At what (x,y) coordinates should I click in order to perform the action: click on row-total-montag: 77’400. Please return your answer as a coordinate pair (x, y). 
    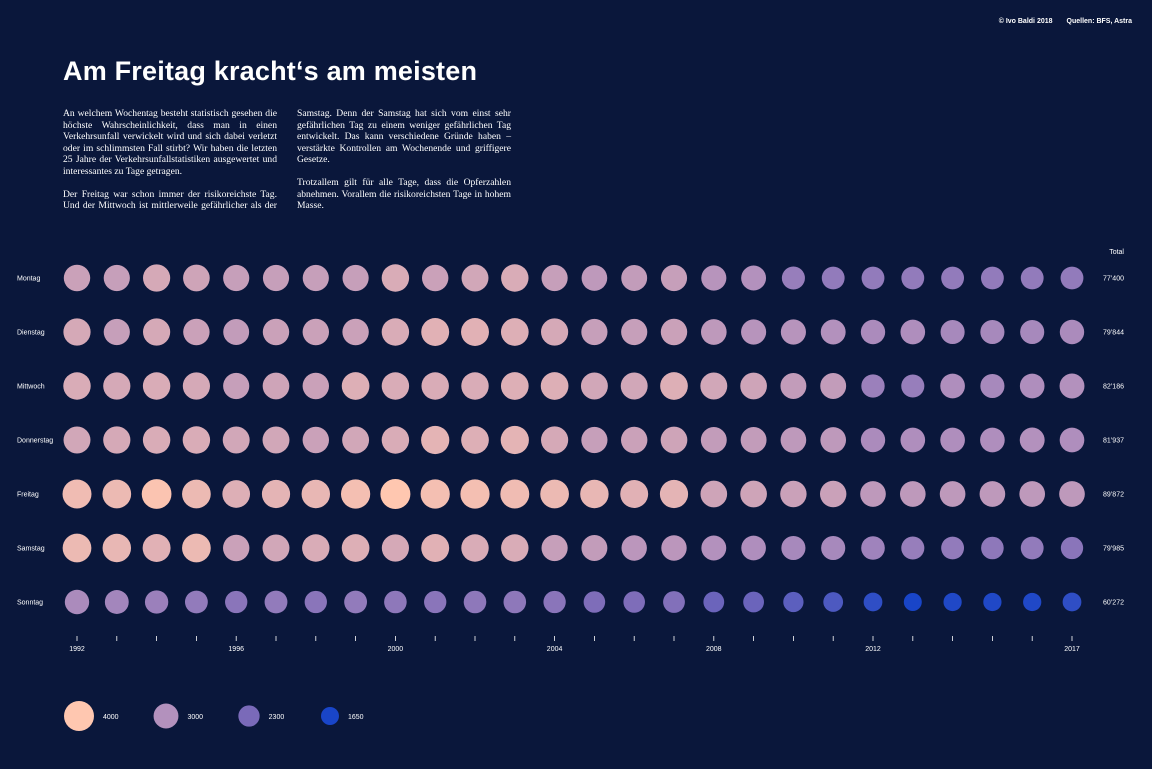
    Looking at the image, I should click on (1113, 279).